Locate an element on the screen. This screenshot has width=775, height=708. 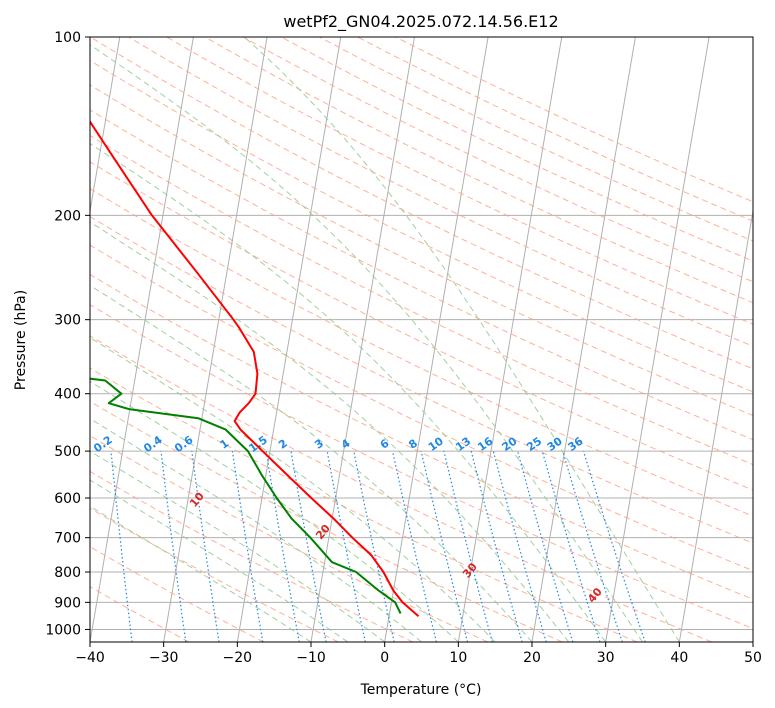
y-axis-ticks: 1000 900 800 700 600 500 400 300 200 100 is located at coordinates (67, 334).